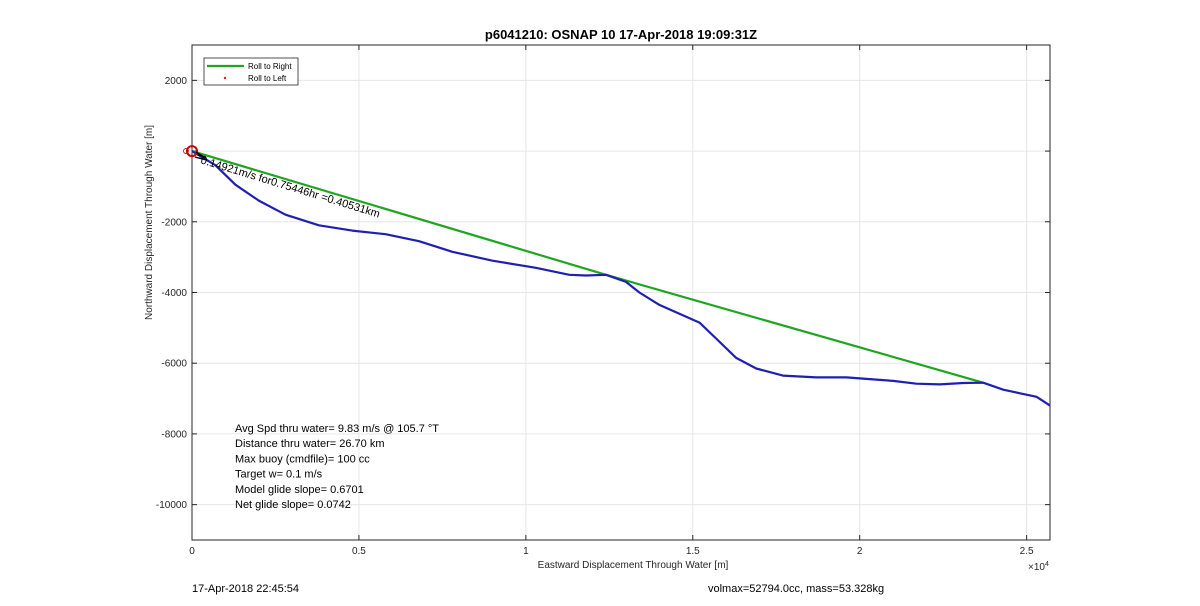  I want to click on y-tick-label: -4000, so click(174, 293).